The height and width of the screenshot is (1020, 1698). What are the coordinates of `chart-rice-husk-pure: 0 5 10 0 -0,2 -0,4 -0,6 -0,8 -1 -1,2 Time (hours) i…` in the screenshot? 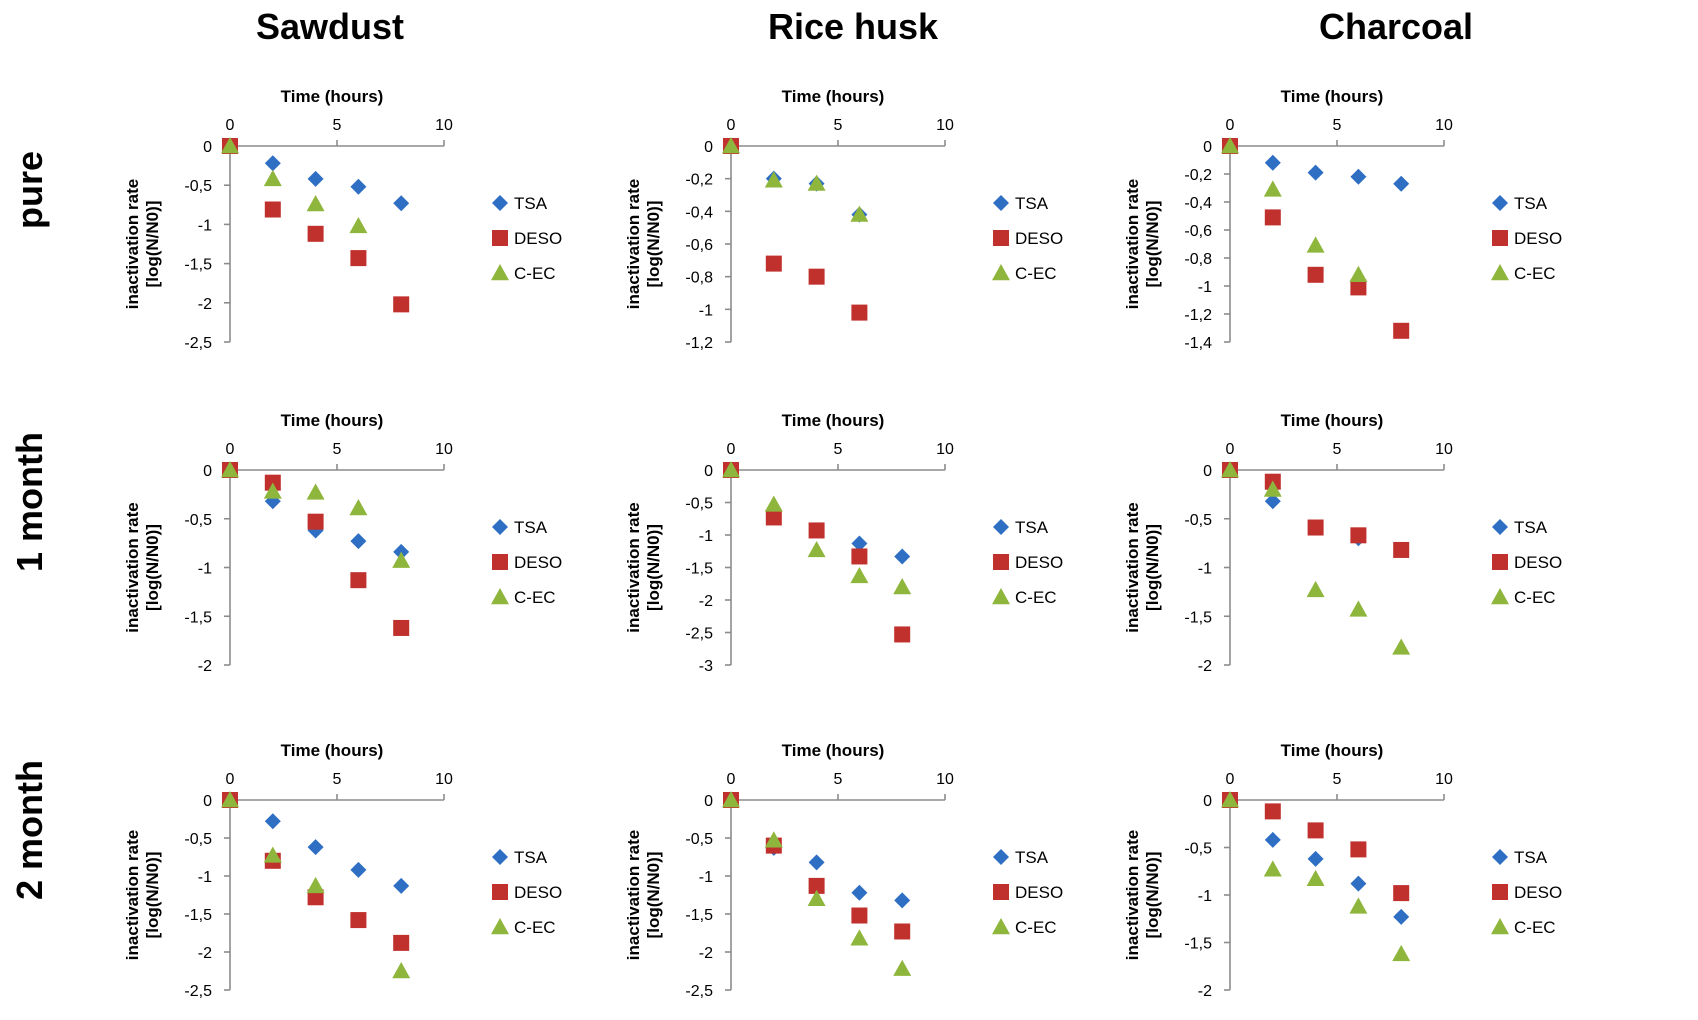 It's located at (843, 219).